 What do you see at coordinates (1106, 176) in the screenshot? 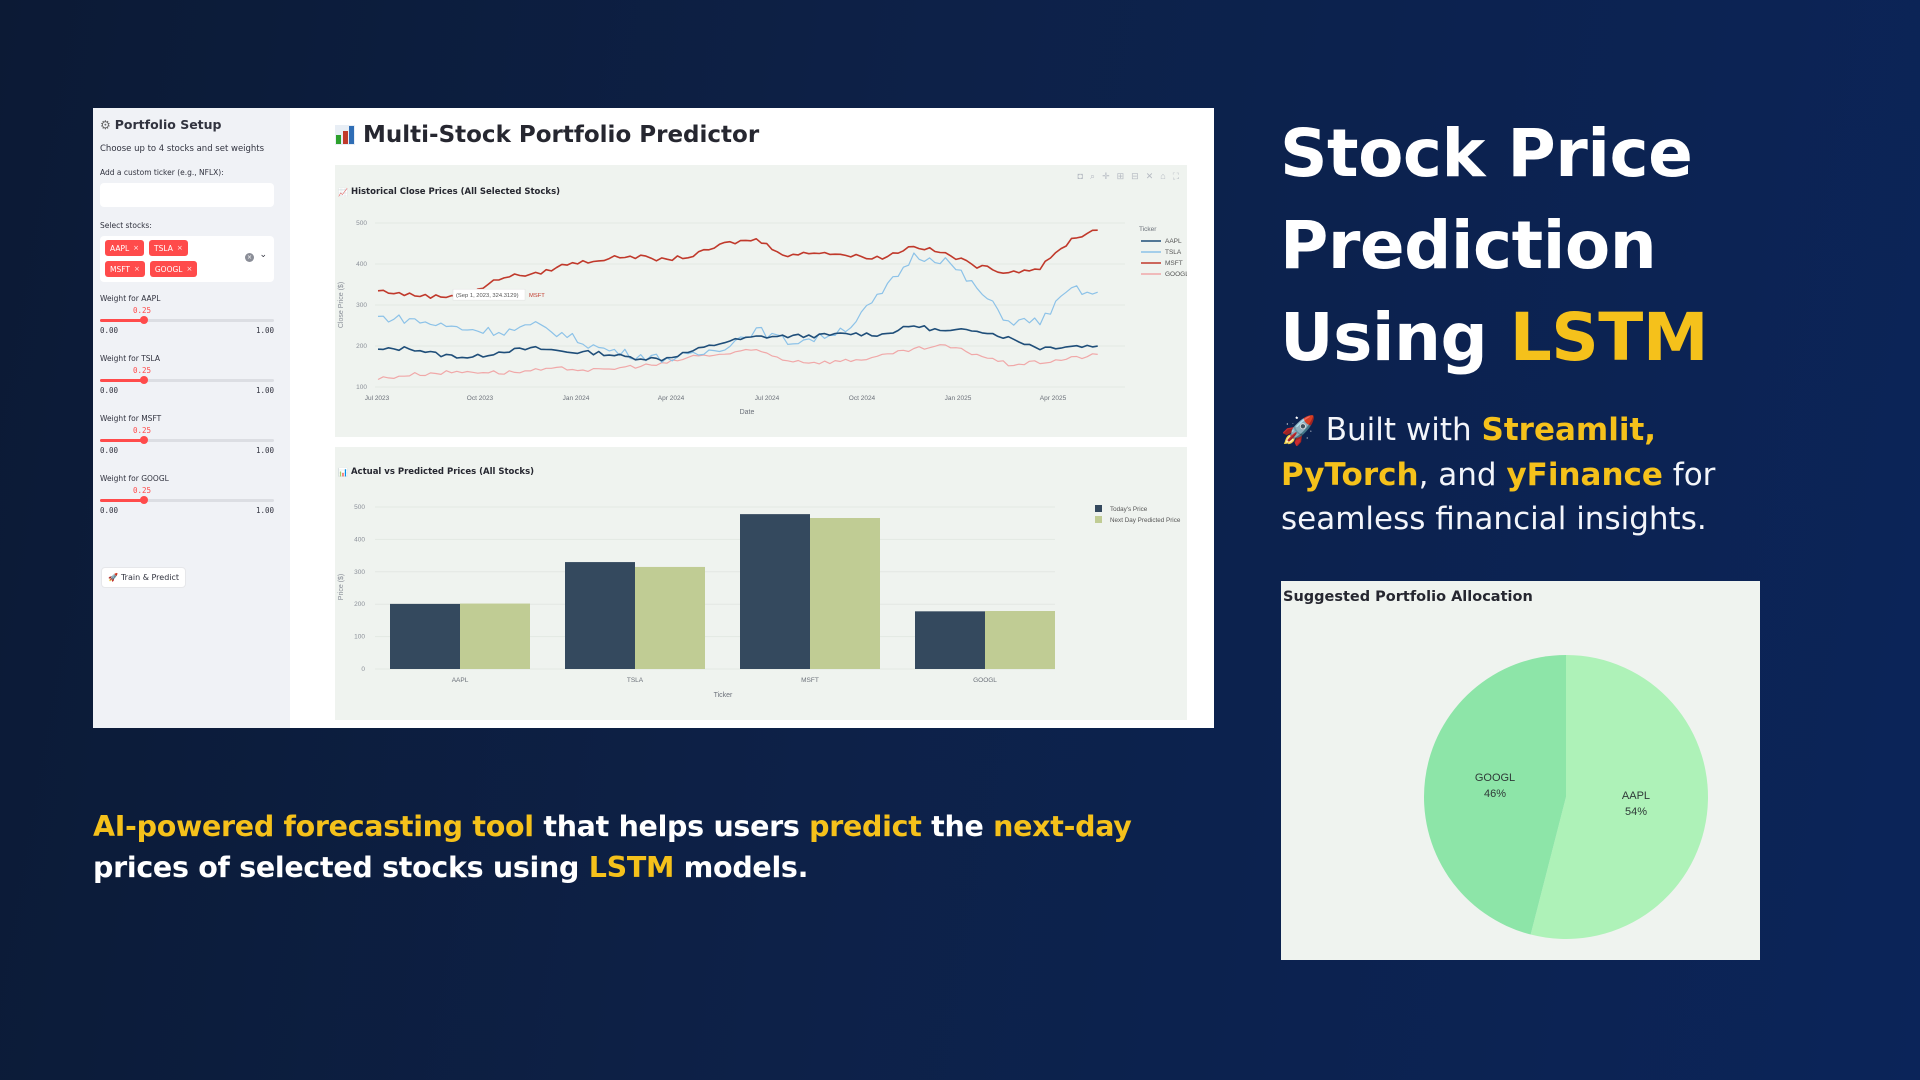
I see `pan-icon: ✛` at bounding box center [1106, 176].